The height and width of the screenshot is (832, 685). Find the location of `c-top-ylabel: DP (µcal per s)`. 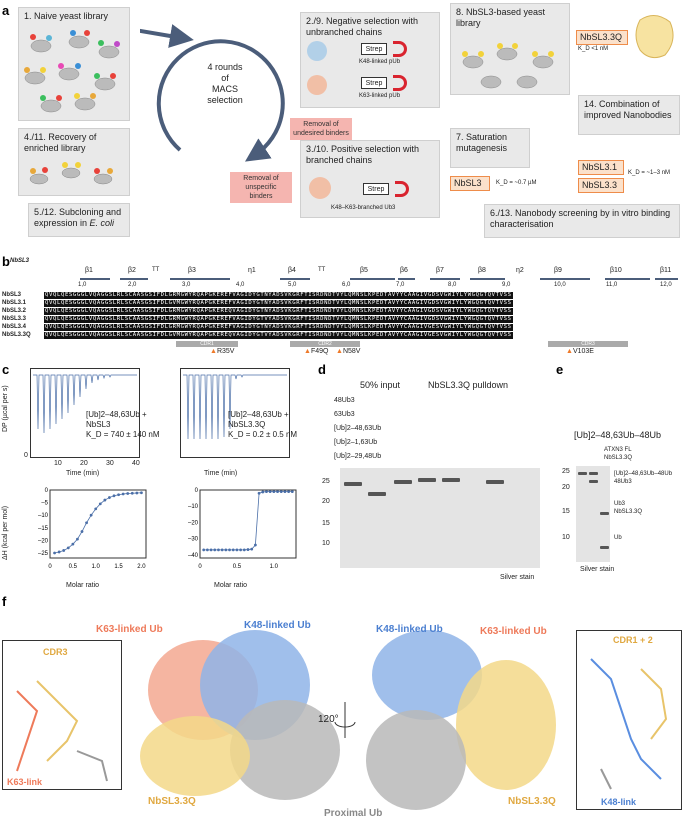

c-top-ylabel: DP (µcal per s) is located at coordinates (5, 408).